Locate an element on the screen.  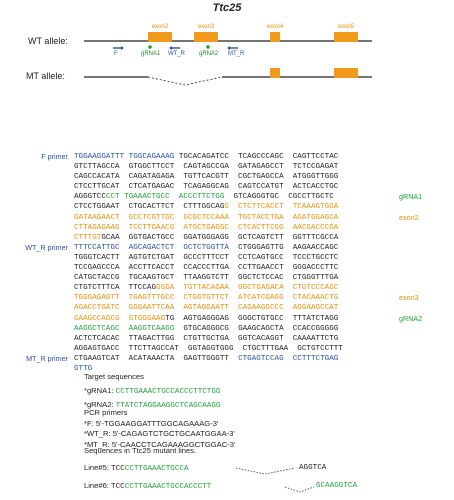
line6-right: GCAAGGTCA is located at coordinates (336, 486).